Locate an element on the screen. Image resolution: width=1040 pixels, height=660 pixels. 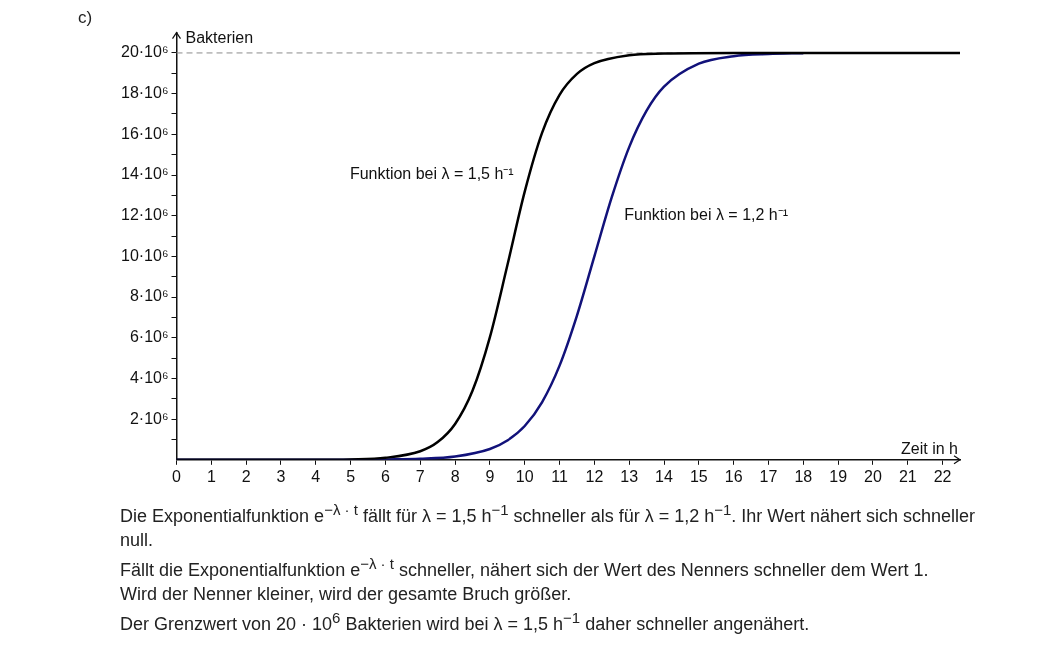
y-tick-label: 2·10⁶ is located at coordinates (149, 418).